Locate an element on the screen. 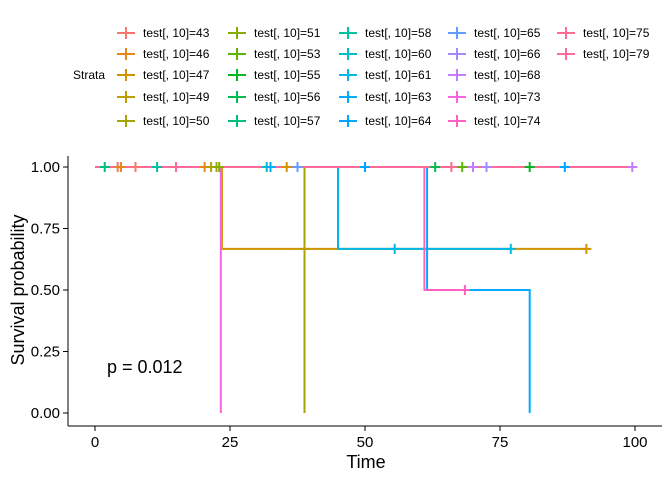 The height and width of the screenshot is (480, 672). legend-label: test[, 10]=60 is located at coordinates (398, 54).